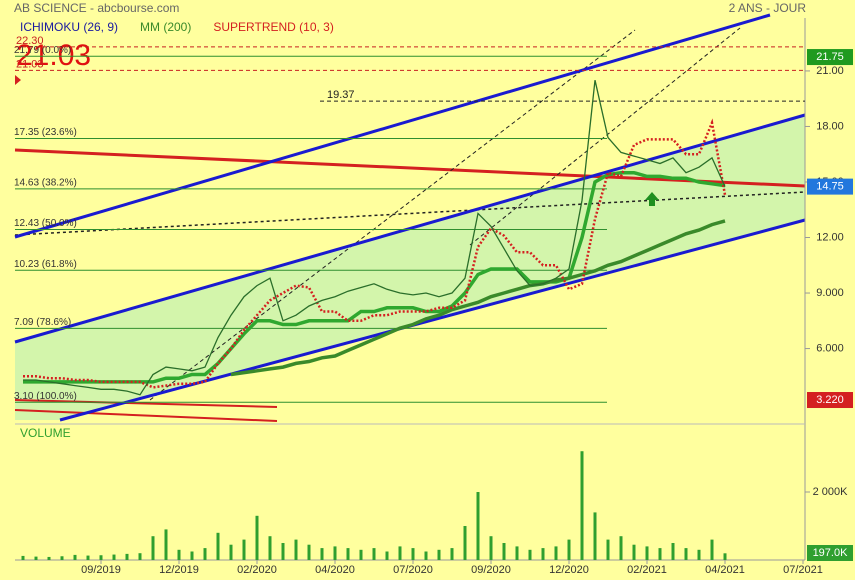 This screenshot has height=580, width=855. What do you see at coordinates (42, 50) in the screenshot?
I see `fib-label: 21.79 (0.0%)` at bounding box center [42, 50].